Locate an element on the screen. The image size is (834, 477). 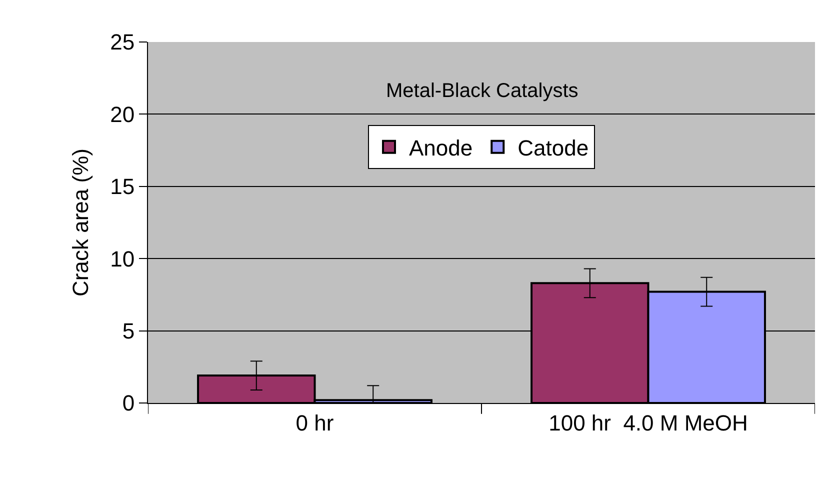
y-tick-label: 25 is located at coordinates (122, 42).